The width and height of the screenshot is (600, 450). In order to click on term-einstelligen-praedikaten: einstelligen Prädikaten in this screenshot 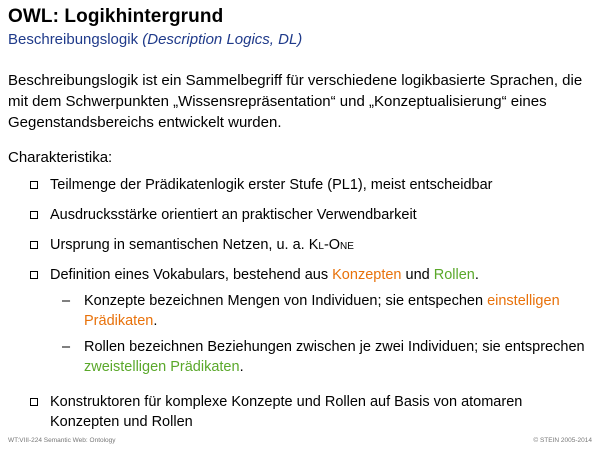, I will do `click(322, 311)`.